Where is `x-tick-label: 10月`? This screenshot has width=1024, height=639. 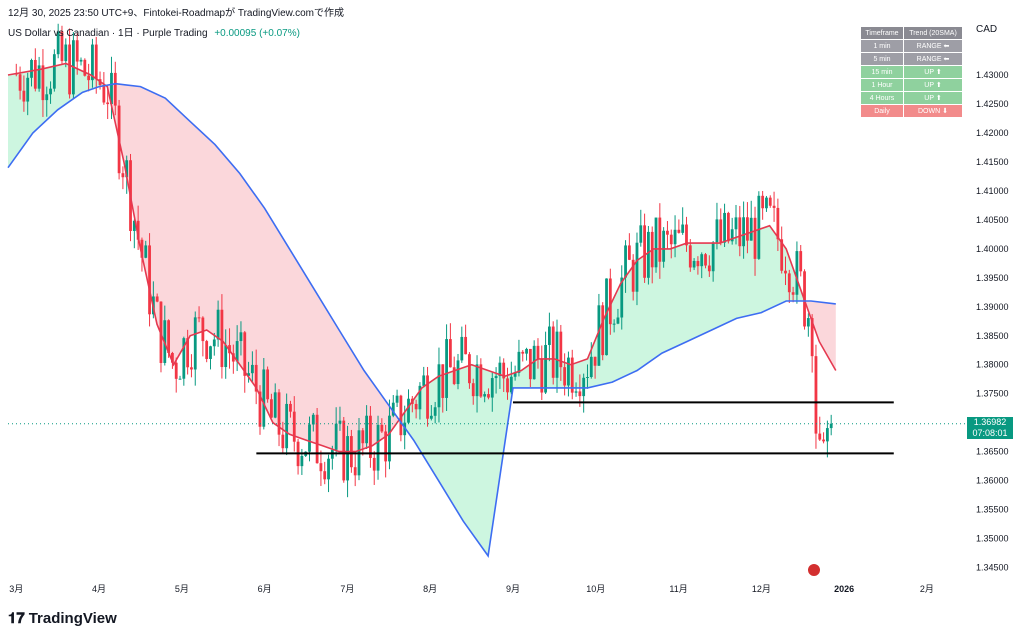 x-tick-label: 10月 is located at coordinates (595, 589).